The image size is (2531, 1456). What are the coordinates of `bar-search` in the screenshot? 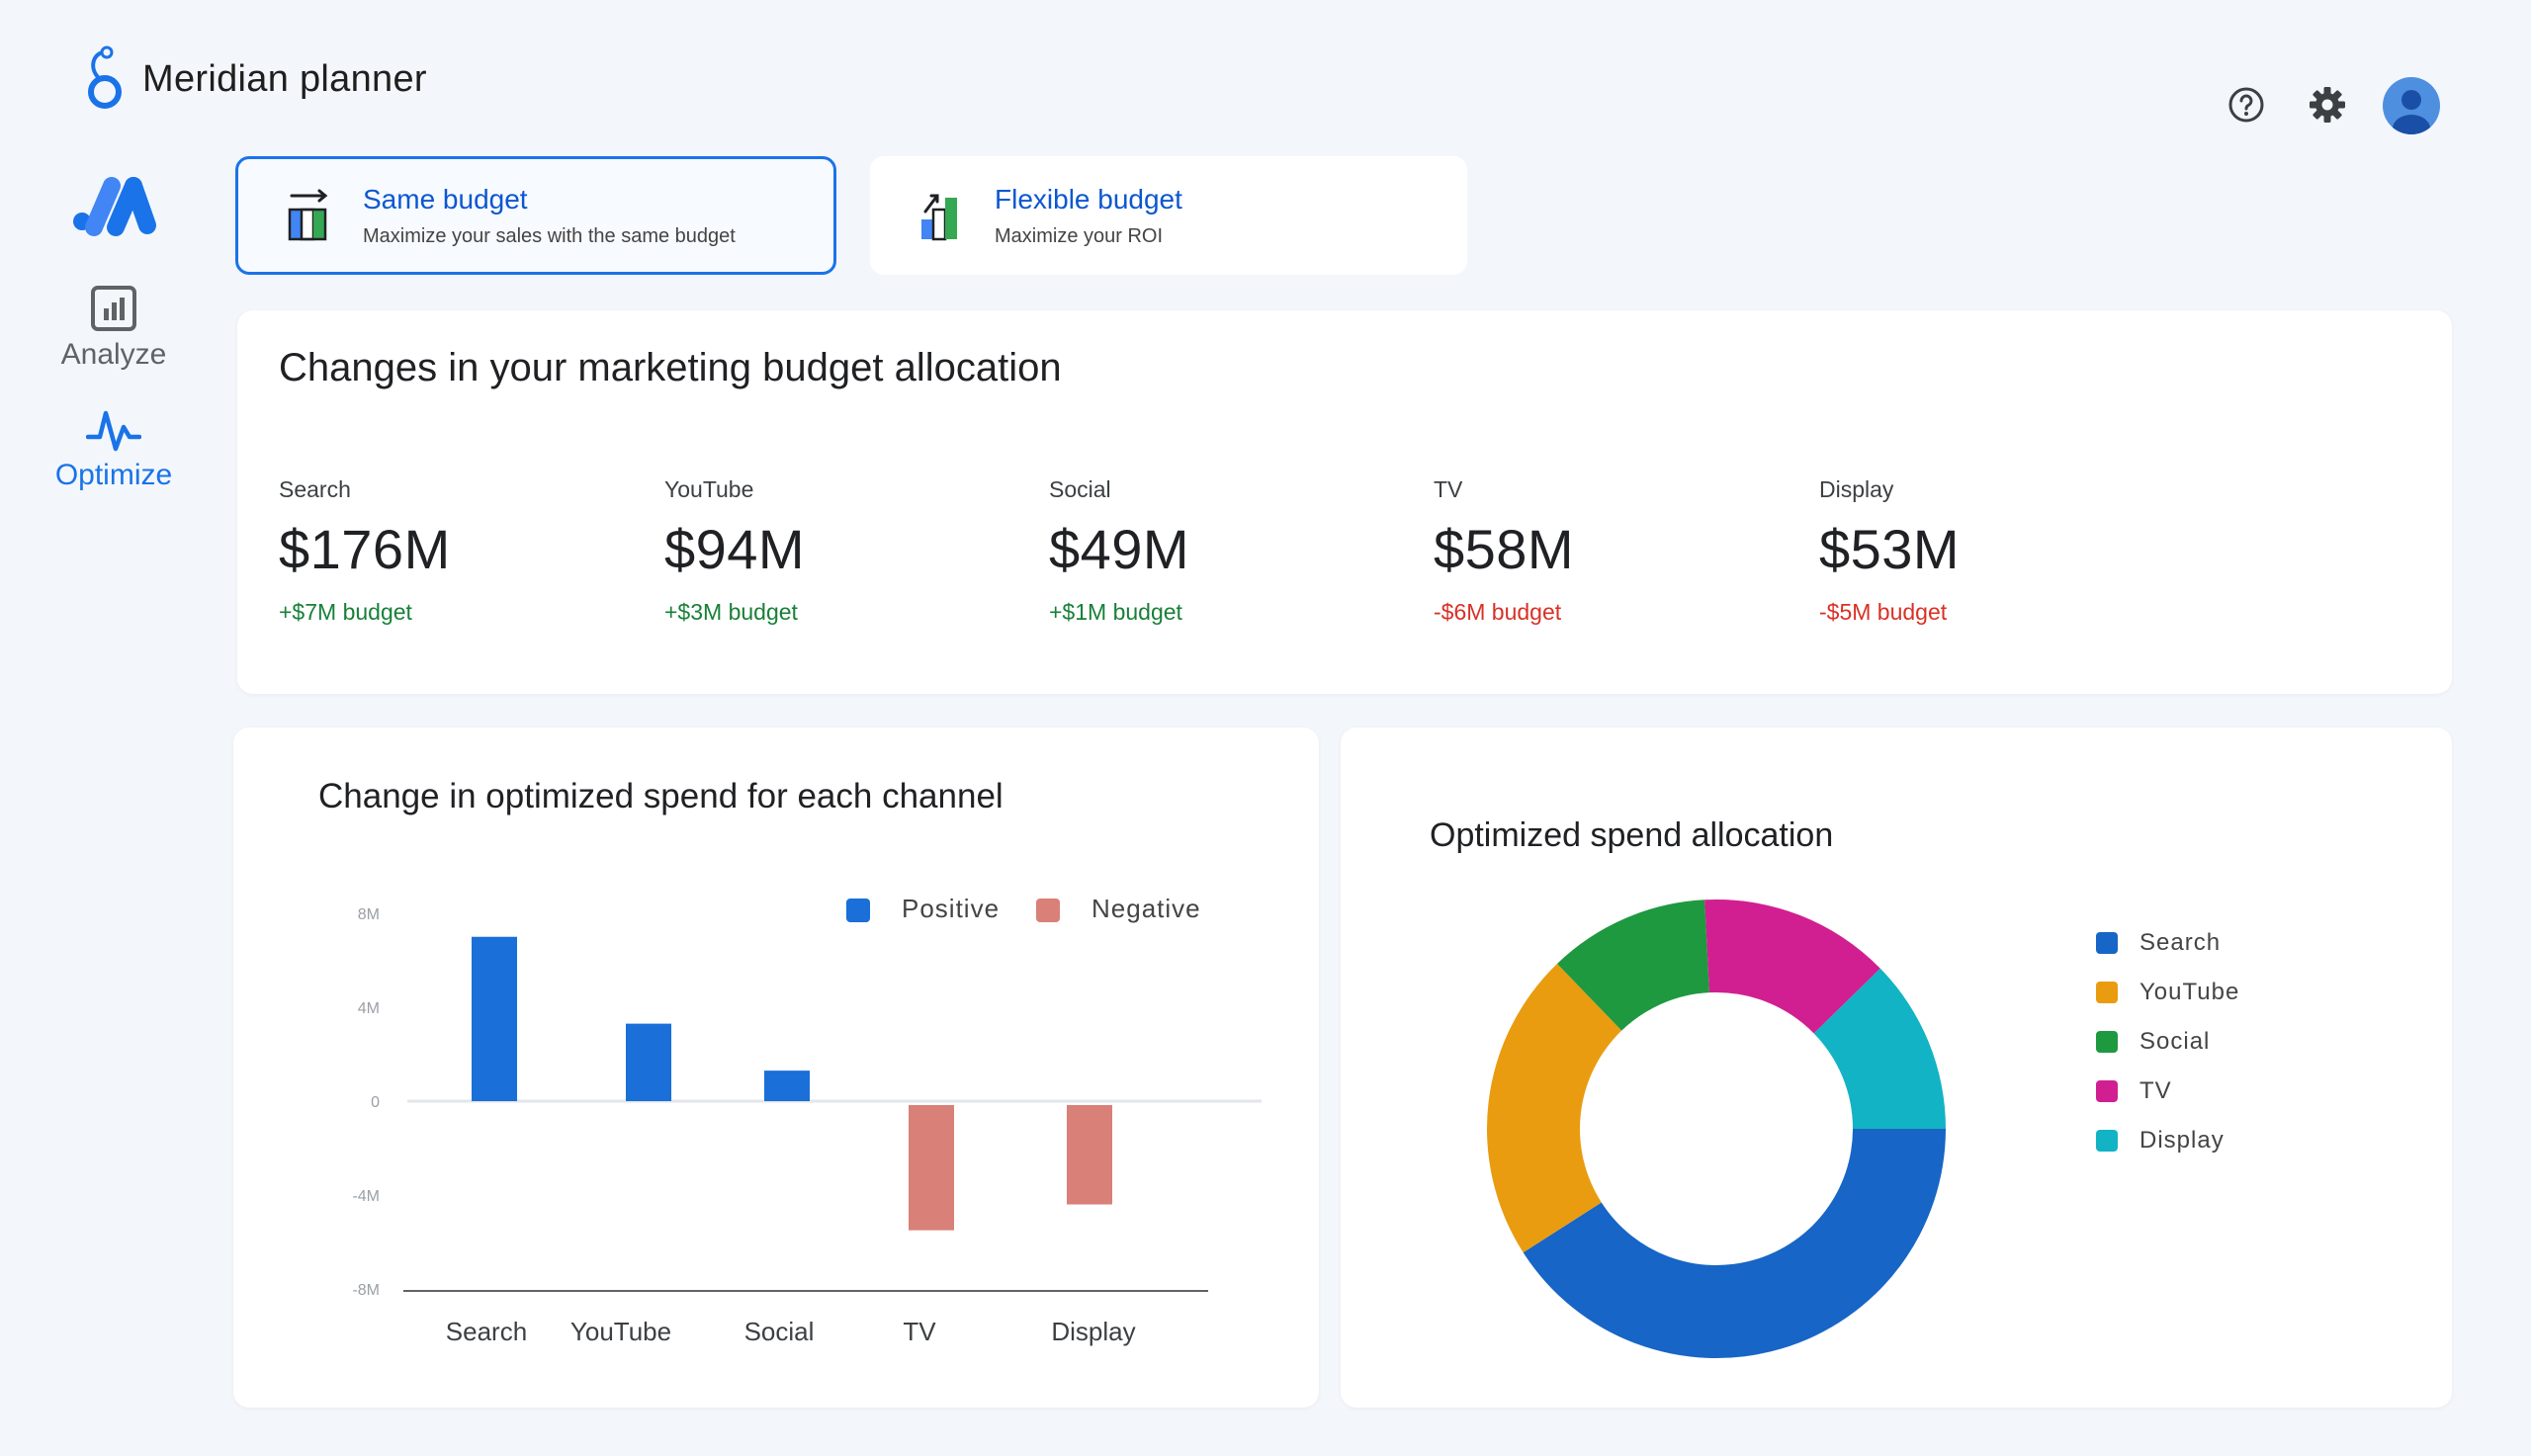 It's located at (495, 1018).